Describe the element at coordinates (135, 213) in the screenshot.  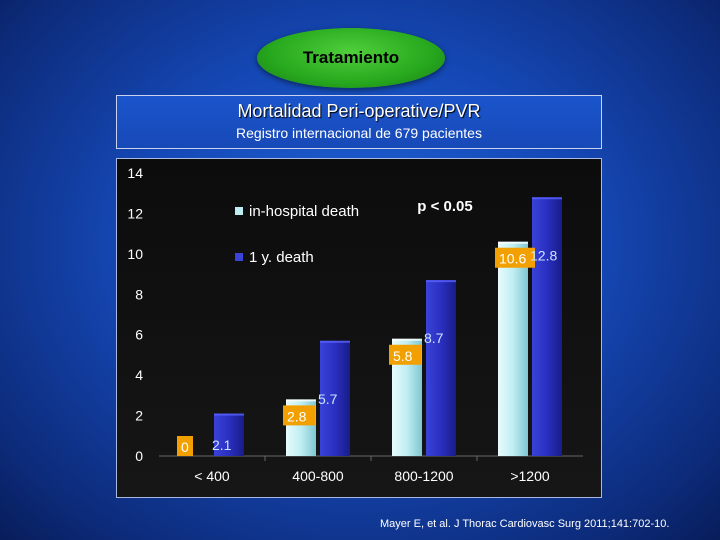
I see `y-tick-label: 12` at that location.